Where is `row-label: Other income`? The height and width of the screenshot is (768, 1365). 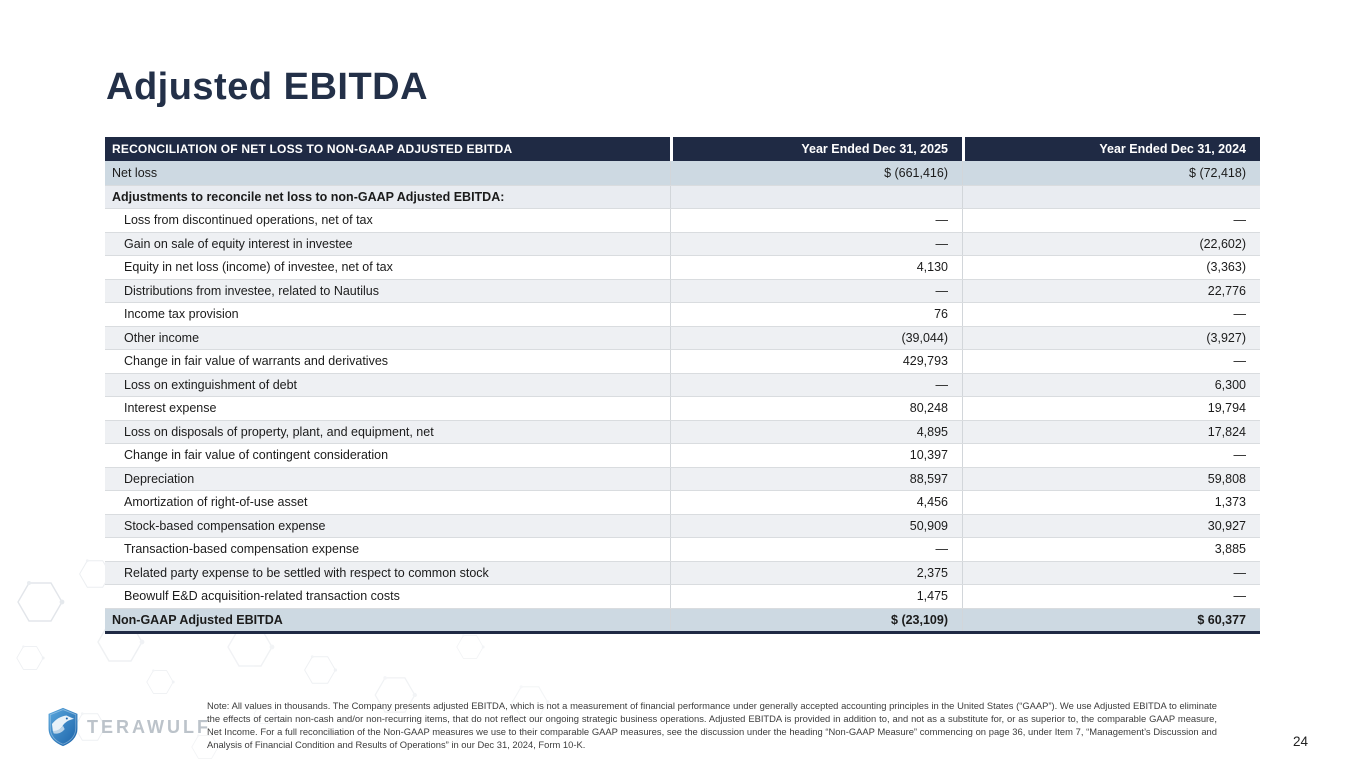
row-label: Other income is located at coordinates (162, 337).